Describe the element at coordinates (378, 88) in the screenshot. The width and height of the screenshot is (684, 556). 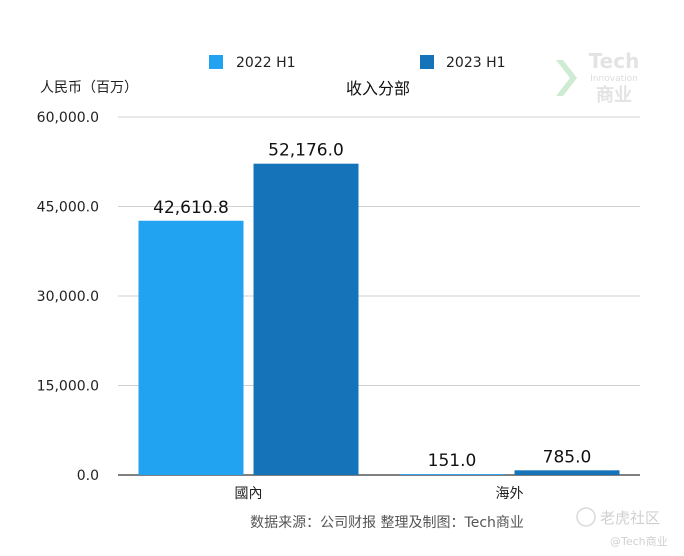
I see `chart-title: 收入分部` at that location.